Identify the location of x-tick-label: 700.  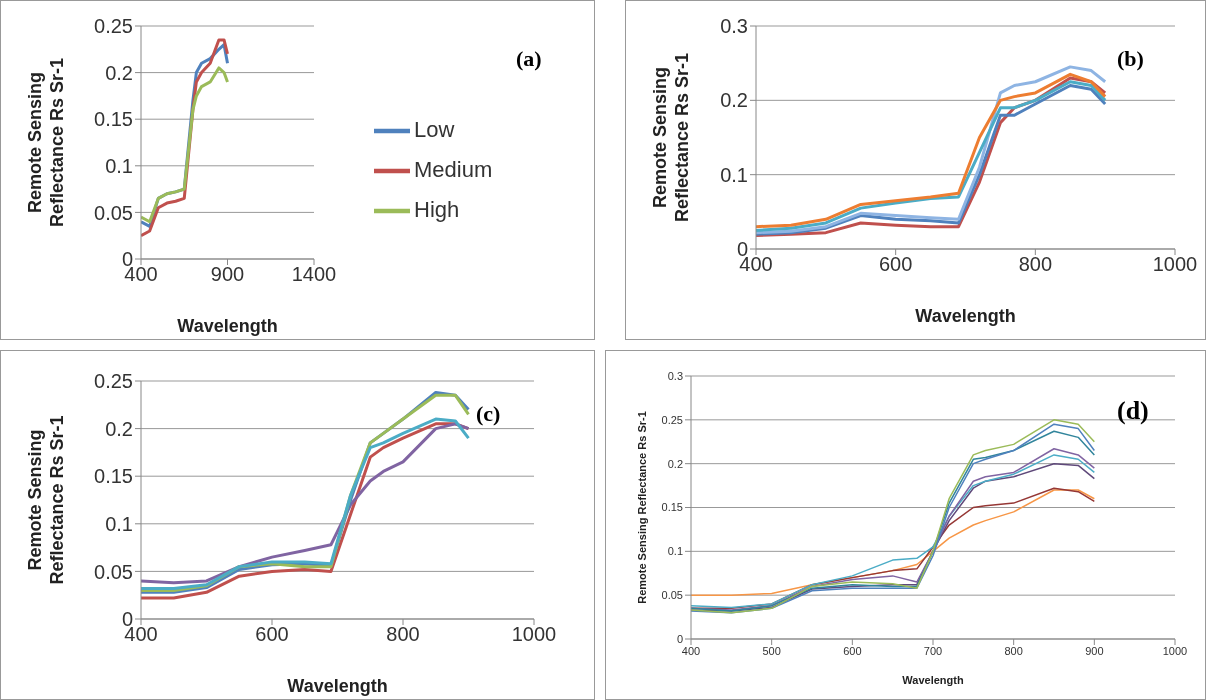
(933, 650).